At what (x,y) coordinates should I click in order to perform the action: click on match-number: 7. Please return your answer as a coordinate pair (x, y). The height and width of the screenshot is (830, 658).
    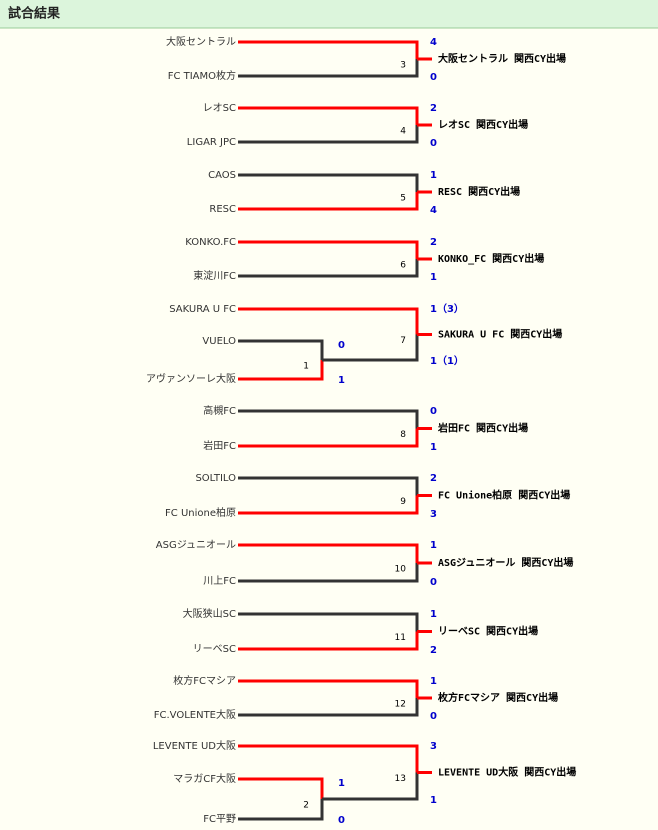
    Looking at the image, I should click on (403, 341).